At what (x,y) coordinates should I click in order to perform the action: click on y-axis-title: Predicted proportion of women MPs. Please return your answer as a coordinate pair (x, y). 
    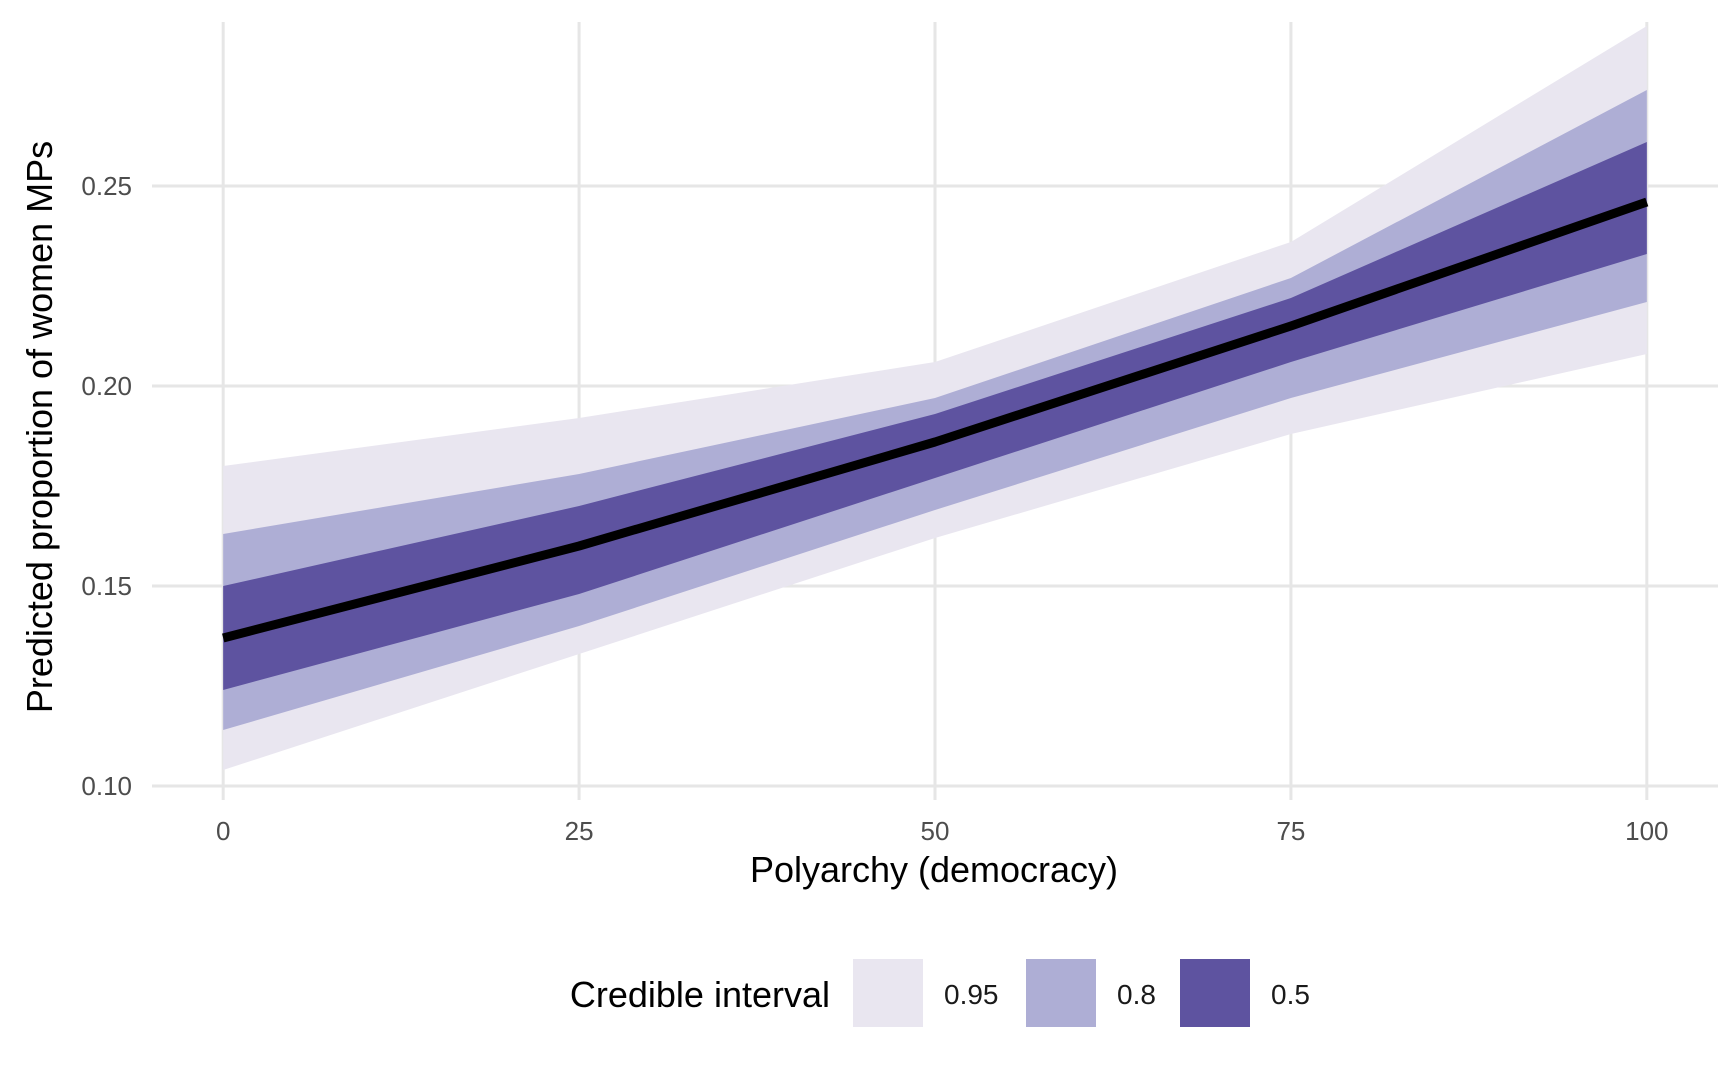
    Looking at the image, I should click on (39, 427).